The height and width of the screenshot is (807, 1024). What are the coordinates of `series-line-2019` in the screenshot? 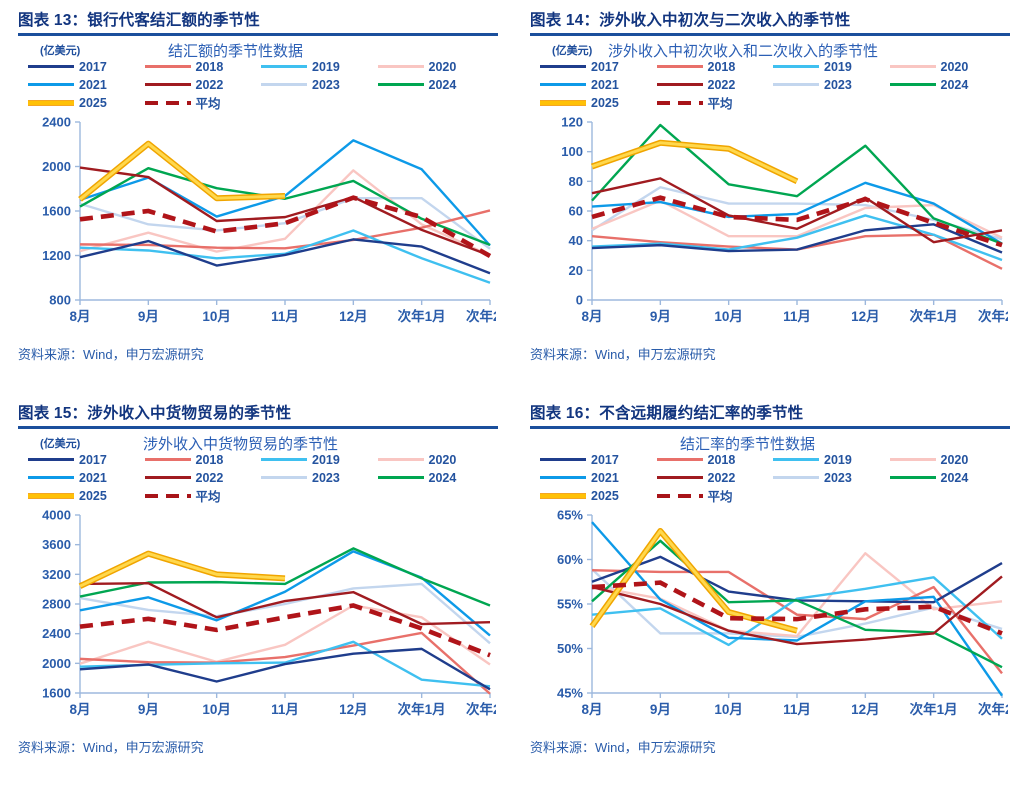 It's located at (797, 237).